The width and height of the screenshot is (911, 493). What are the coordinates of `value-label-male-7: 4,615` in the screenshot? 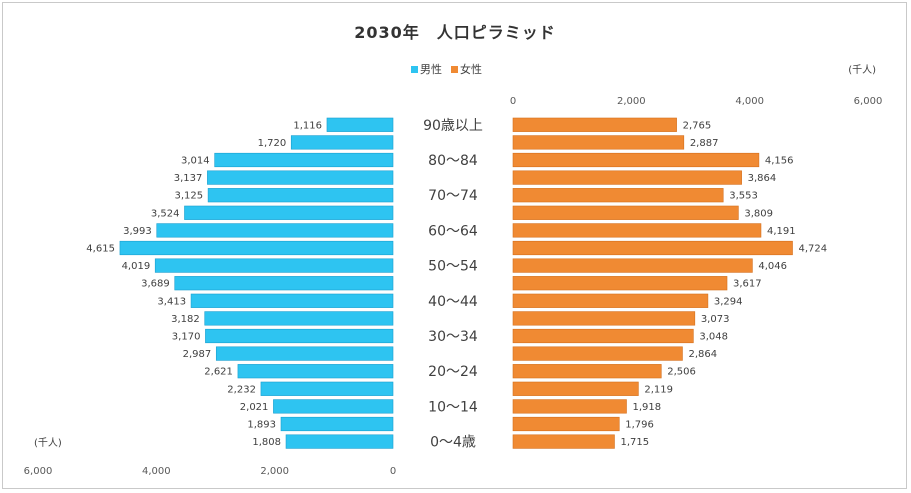 It's located at (100, 249).